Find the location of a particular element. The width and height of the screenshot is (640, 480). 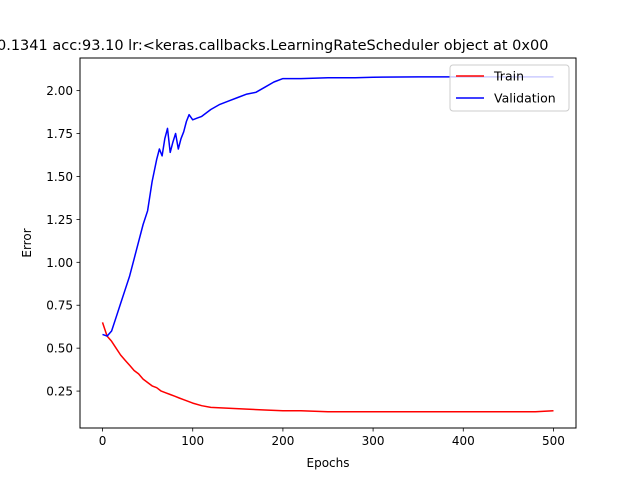

y-axis-label: Error is located at coordinates (27, 242).